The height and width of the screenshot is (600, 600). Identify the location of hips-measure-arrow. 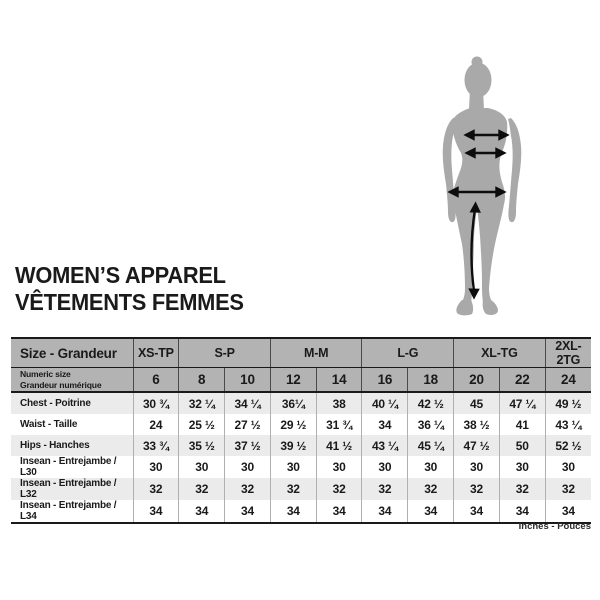
(477, 192).